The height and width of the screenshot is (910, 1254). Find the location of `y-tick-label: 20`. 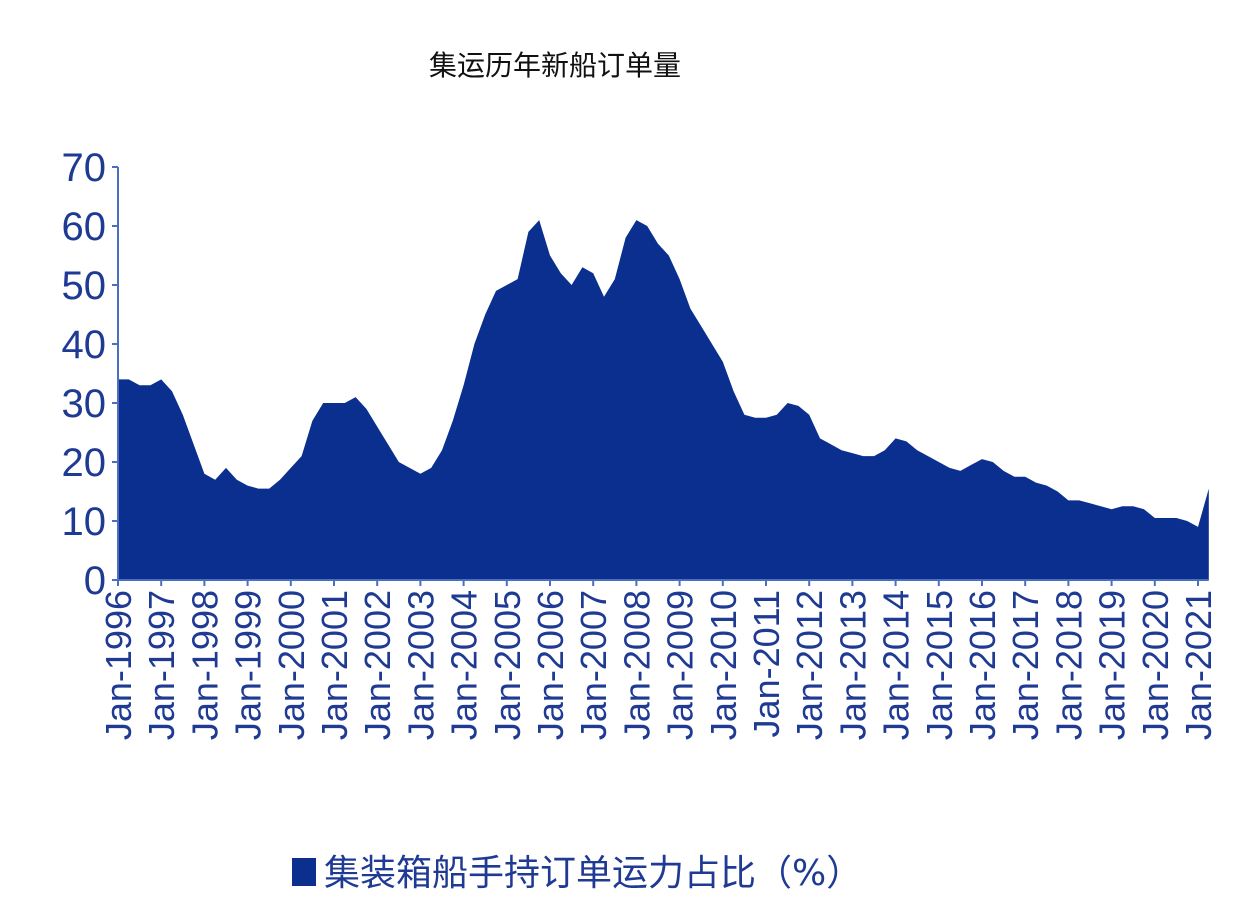

y-tick-label: 20 is located at coordinates (84, 463).